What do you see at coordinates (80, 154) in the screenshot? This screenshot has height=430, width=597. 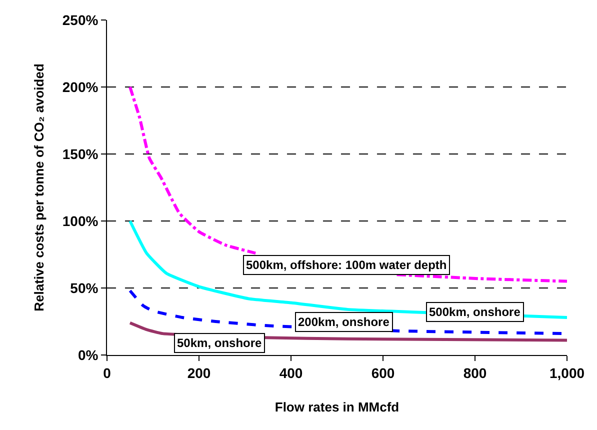 I see `y-tick-label: 150%` at bounding box center [80, 154].